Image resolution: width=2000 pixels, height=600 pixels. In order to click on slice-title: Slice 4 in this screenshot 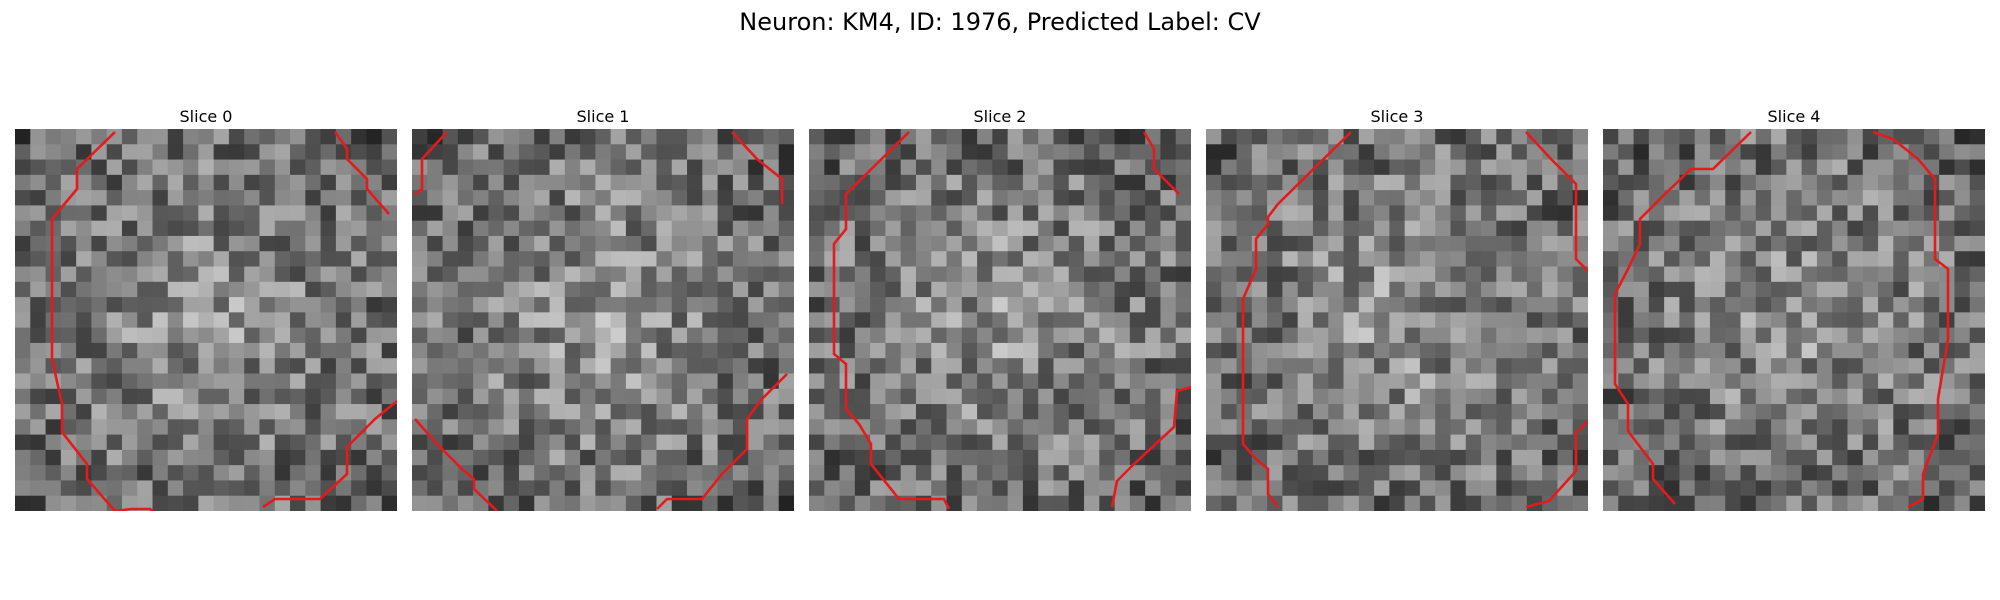, I will do `click(1794, 116)`.